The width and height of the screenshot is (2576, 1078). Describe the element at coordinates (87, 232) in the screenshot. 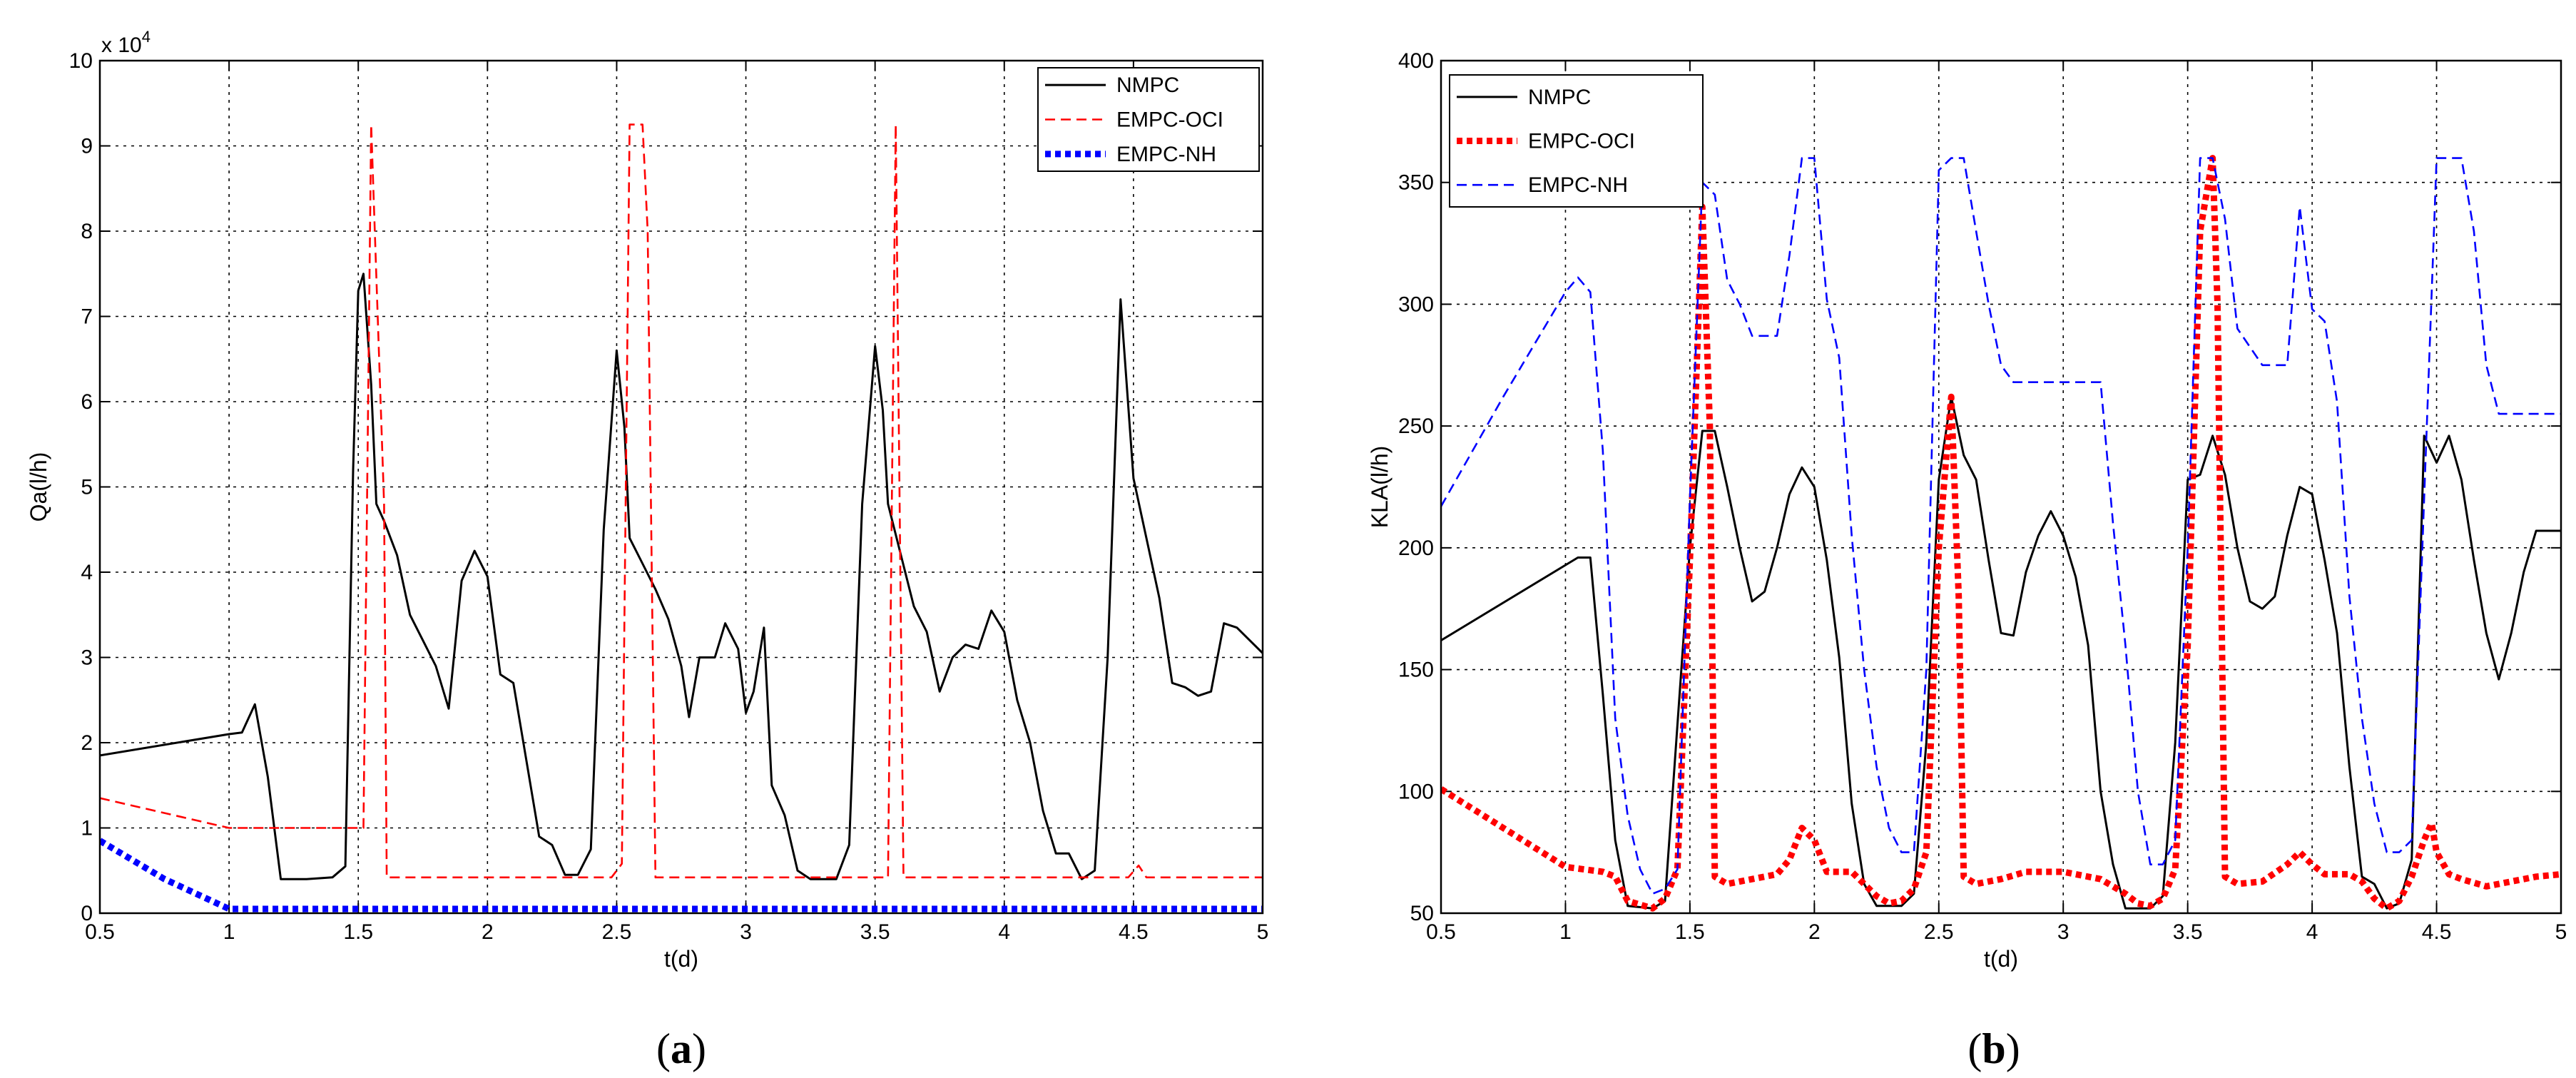

I see `y-tick-label: 8` at that location.